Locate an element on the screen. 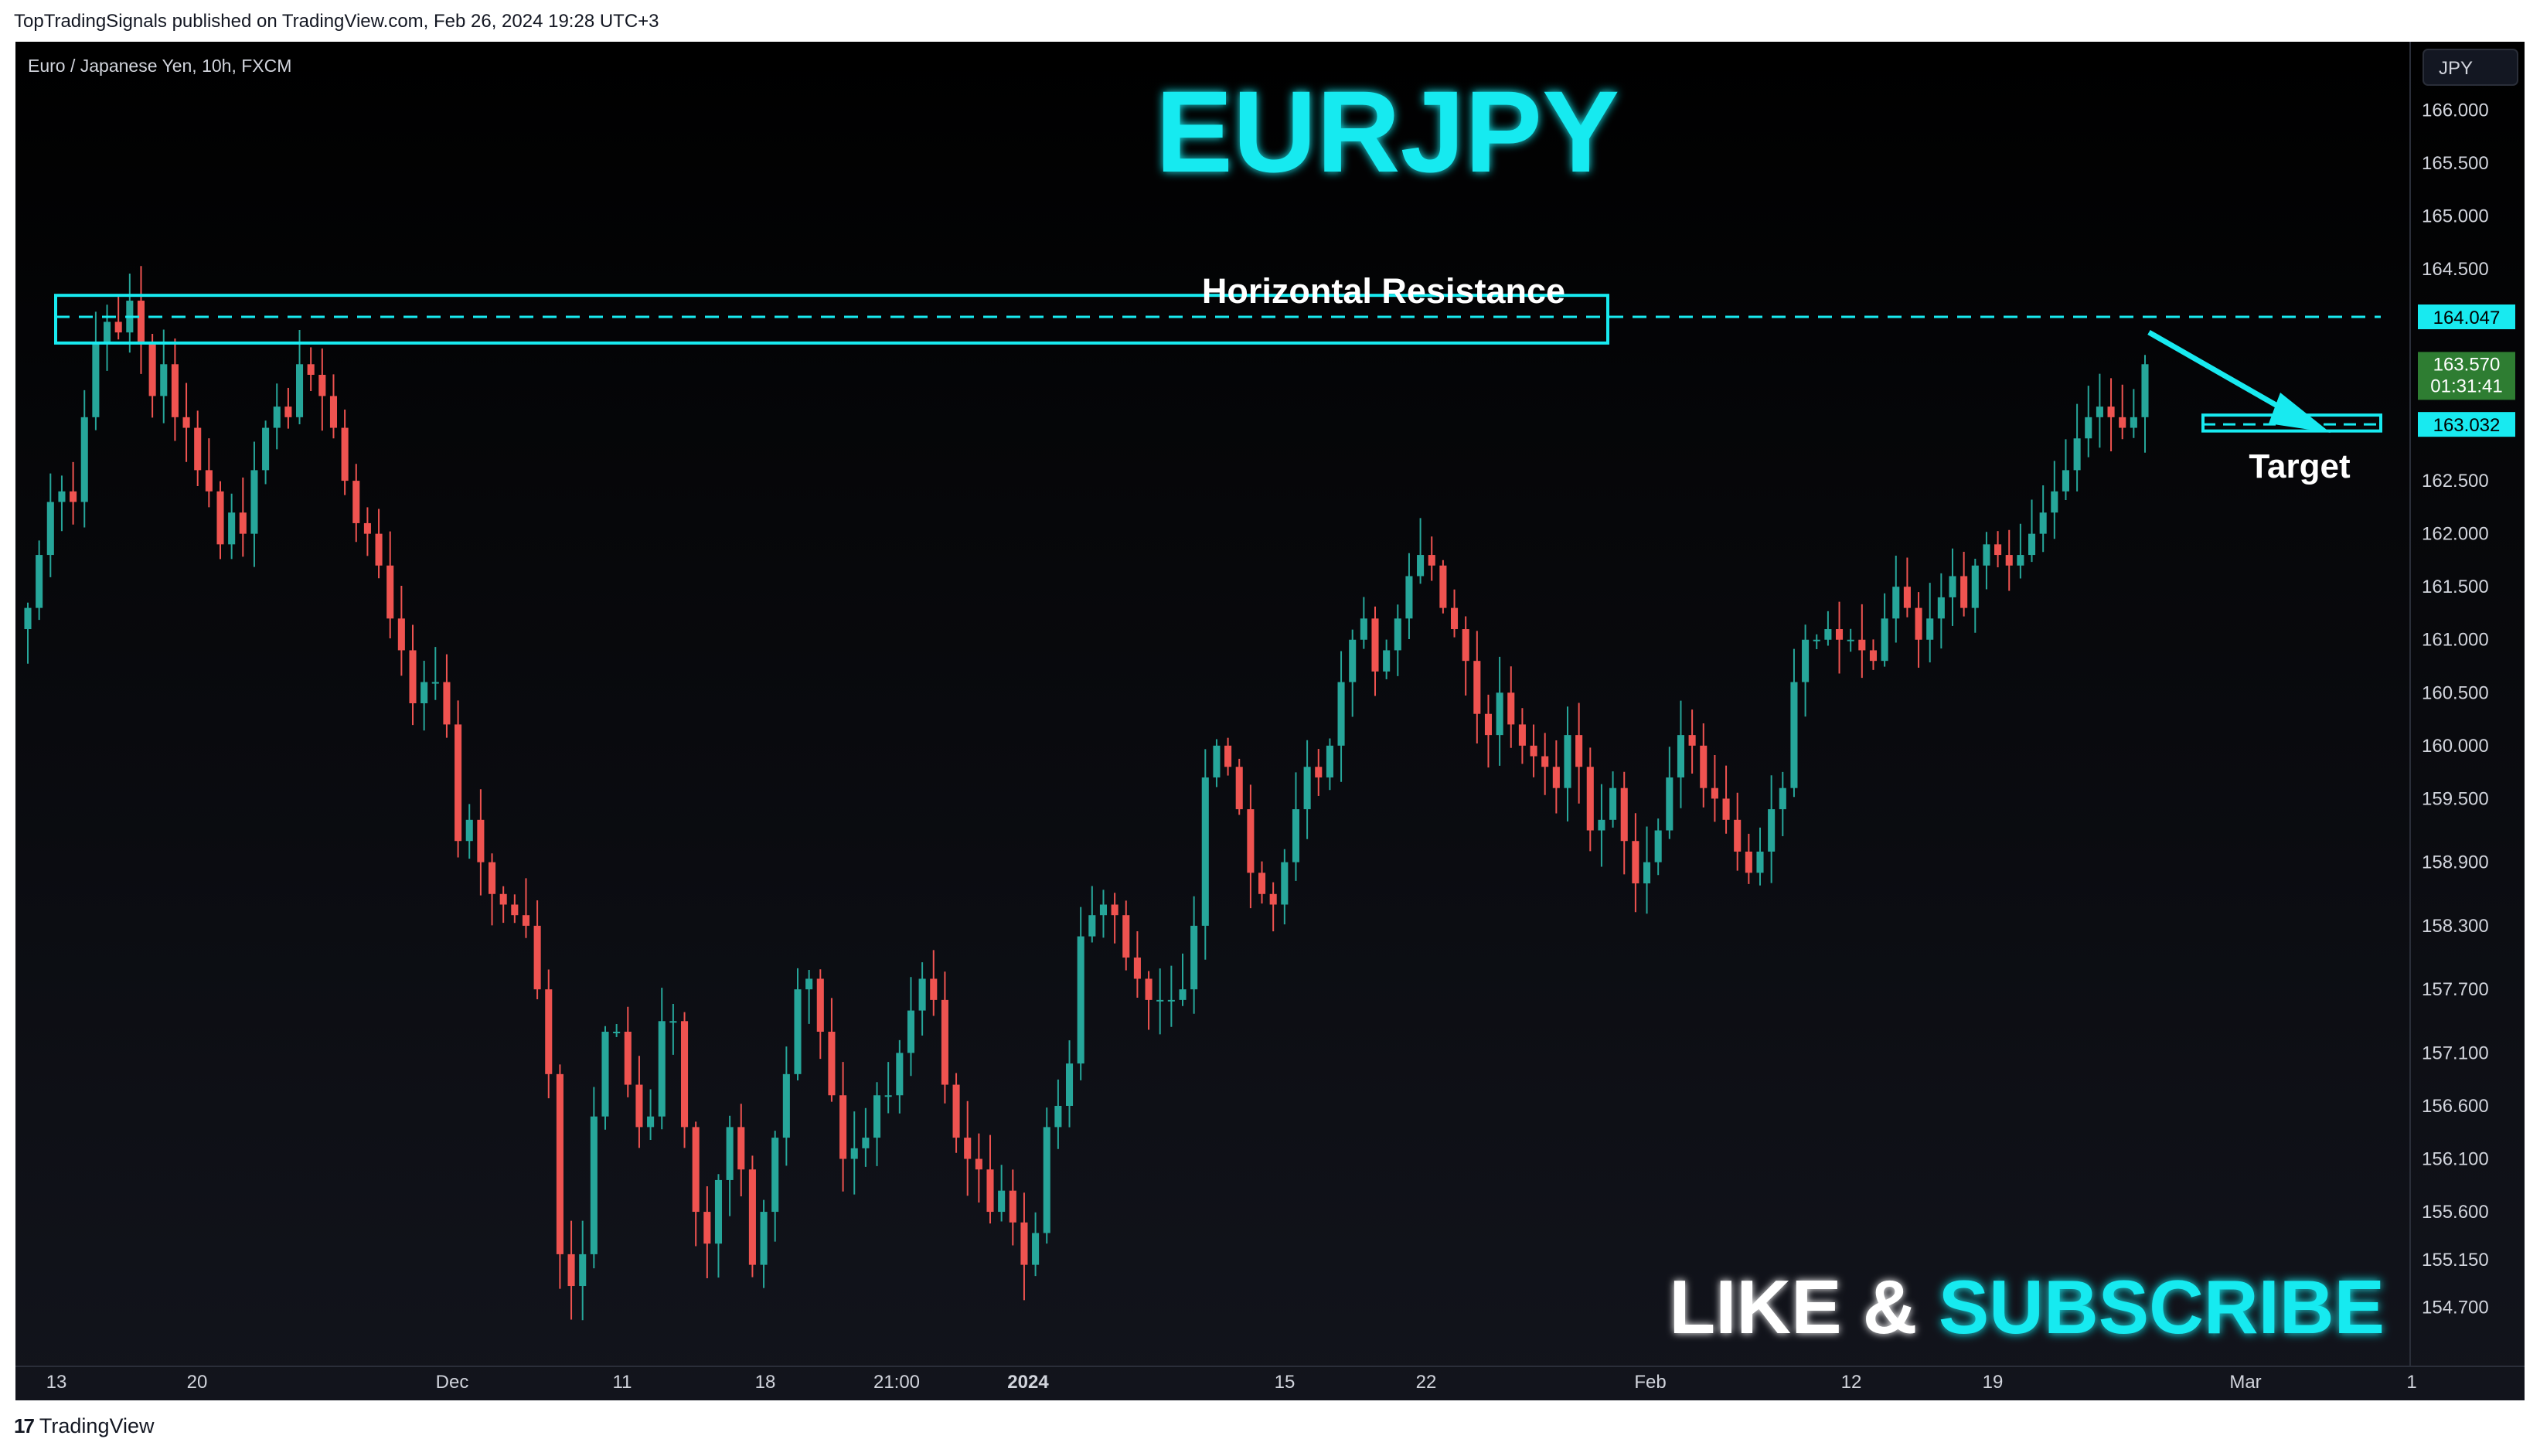 The height and width of the screenshot is (1456, 2540). x-tick-label: 20 is located at coordinates (198, 1383).